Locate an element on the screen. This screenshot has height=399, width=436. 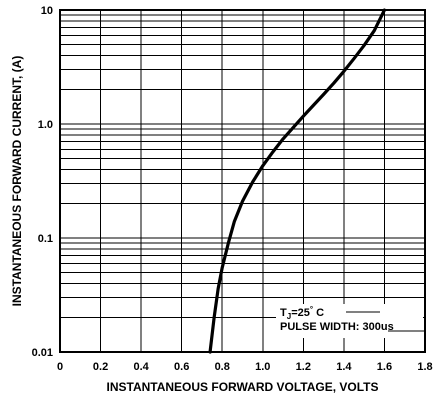
x-tick-label: 0 is located at coordinates (60, 367).